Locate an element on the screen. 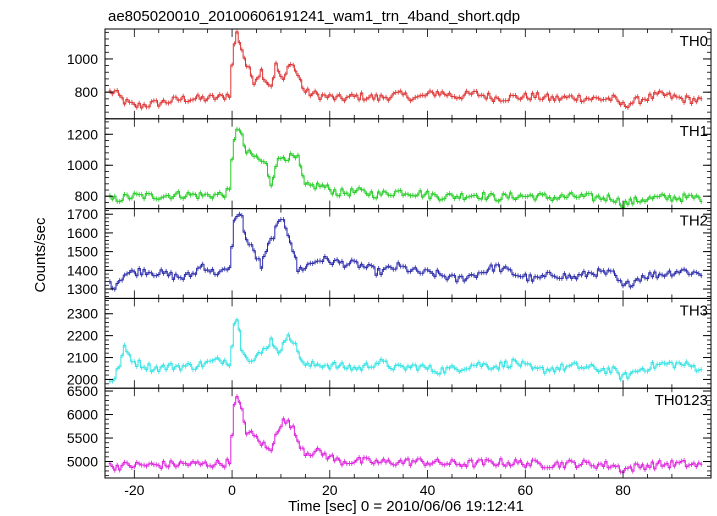  y-tick-label-TH2: 1400 is located at coordinates (82, 270).